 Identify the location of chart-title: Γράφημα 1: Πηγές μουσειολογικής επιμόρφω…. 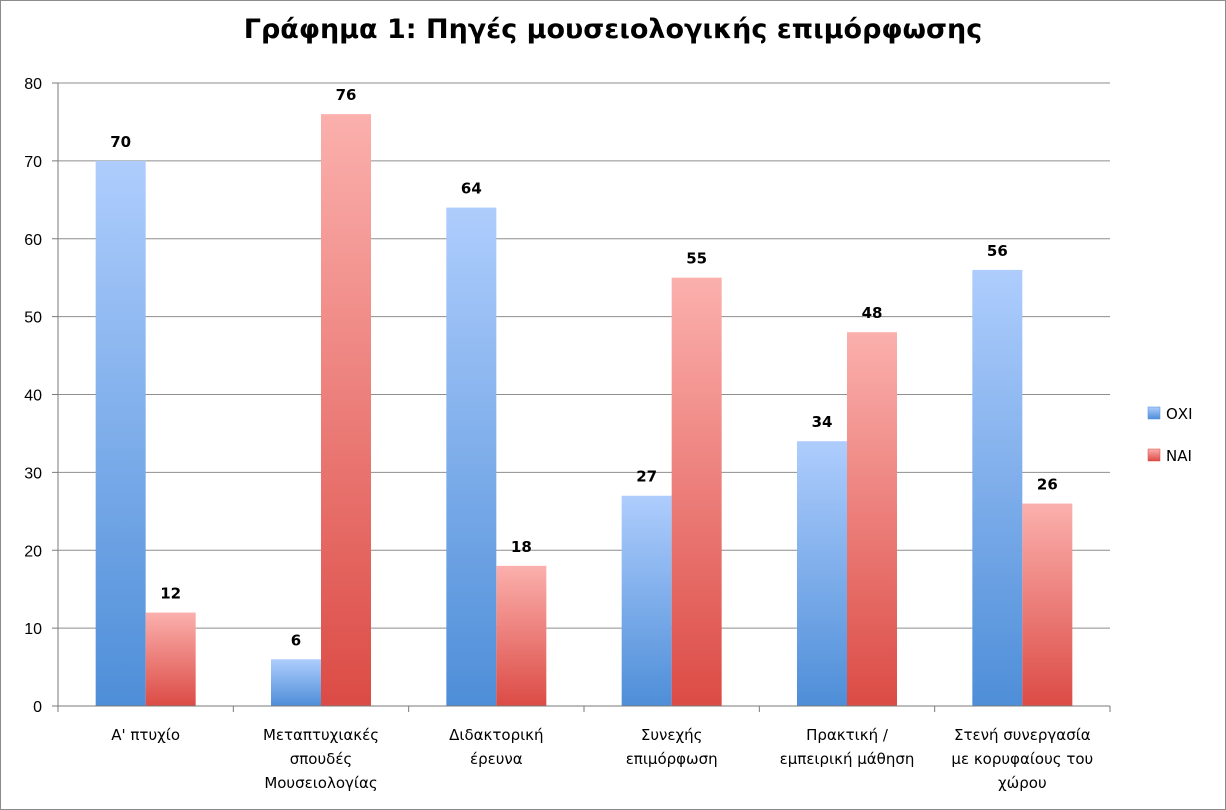
(613, 29).